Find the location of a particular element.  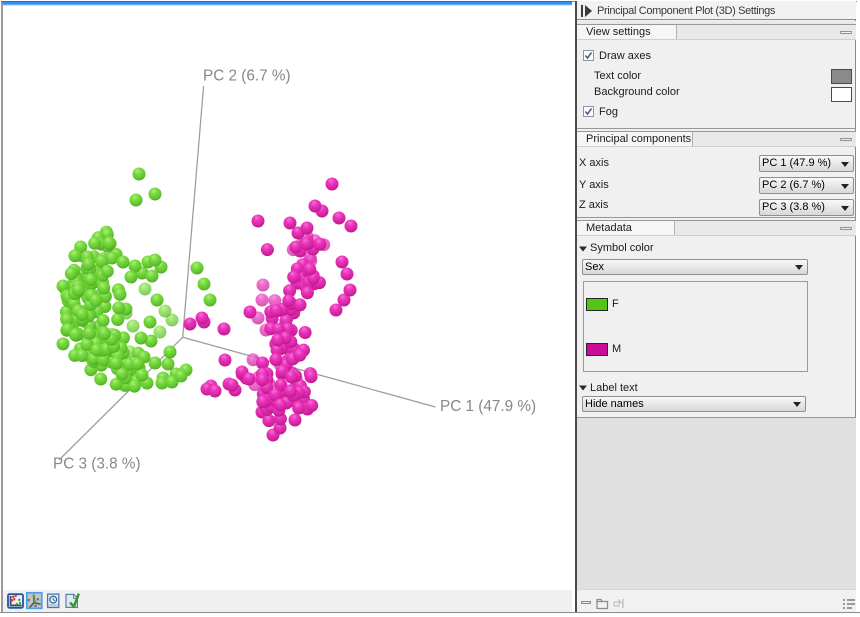

svg-text: PC 2 (6.7 %) is located at coordinates (247, 76).